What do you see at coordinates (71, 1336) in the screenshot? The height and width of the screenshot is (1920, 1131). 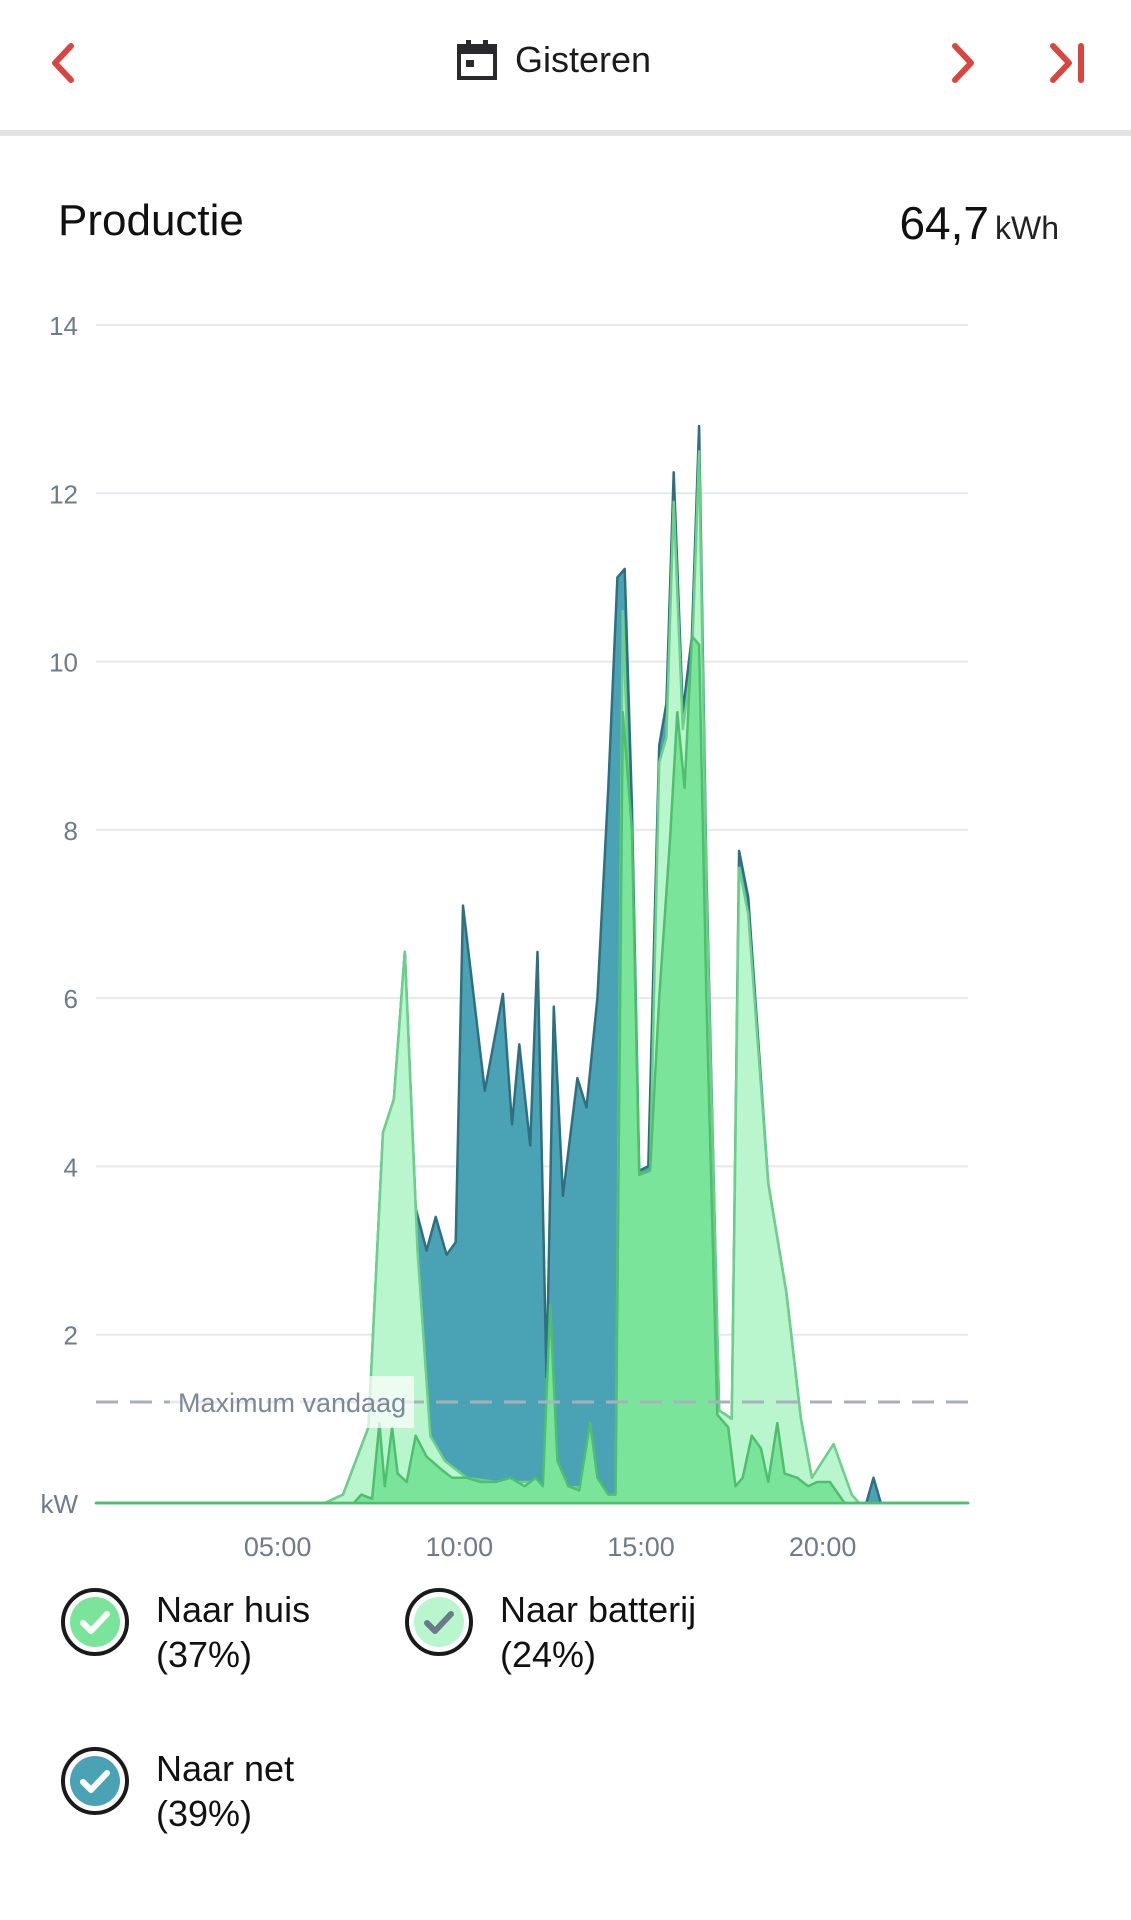 I see `y-tick-label: 2` at bounding box center [71, 1336].